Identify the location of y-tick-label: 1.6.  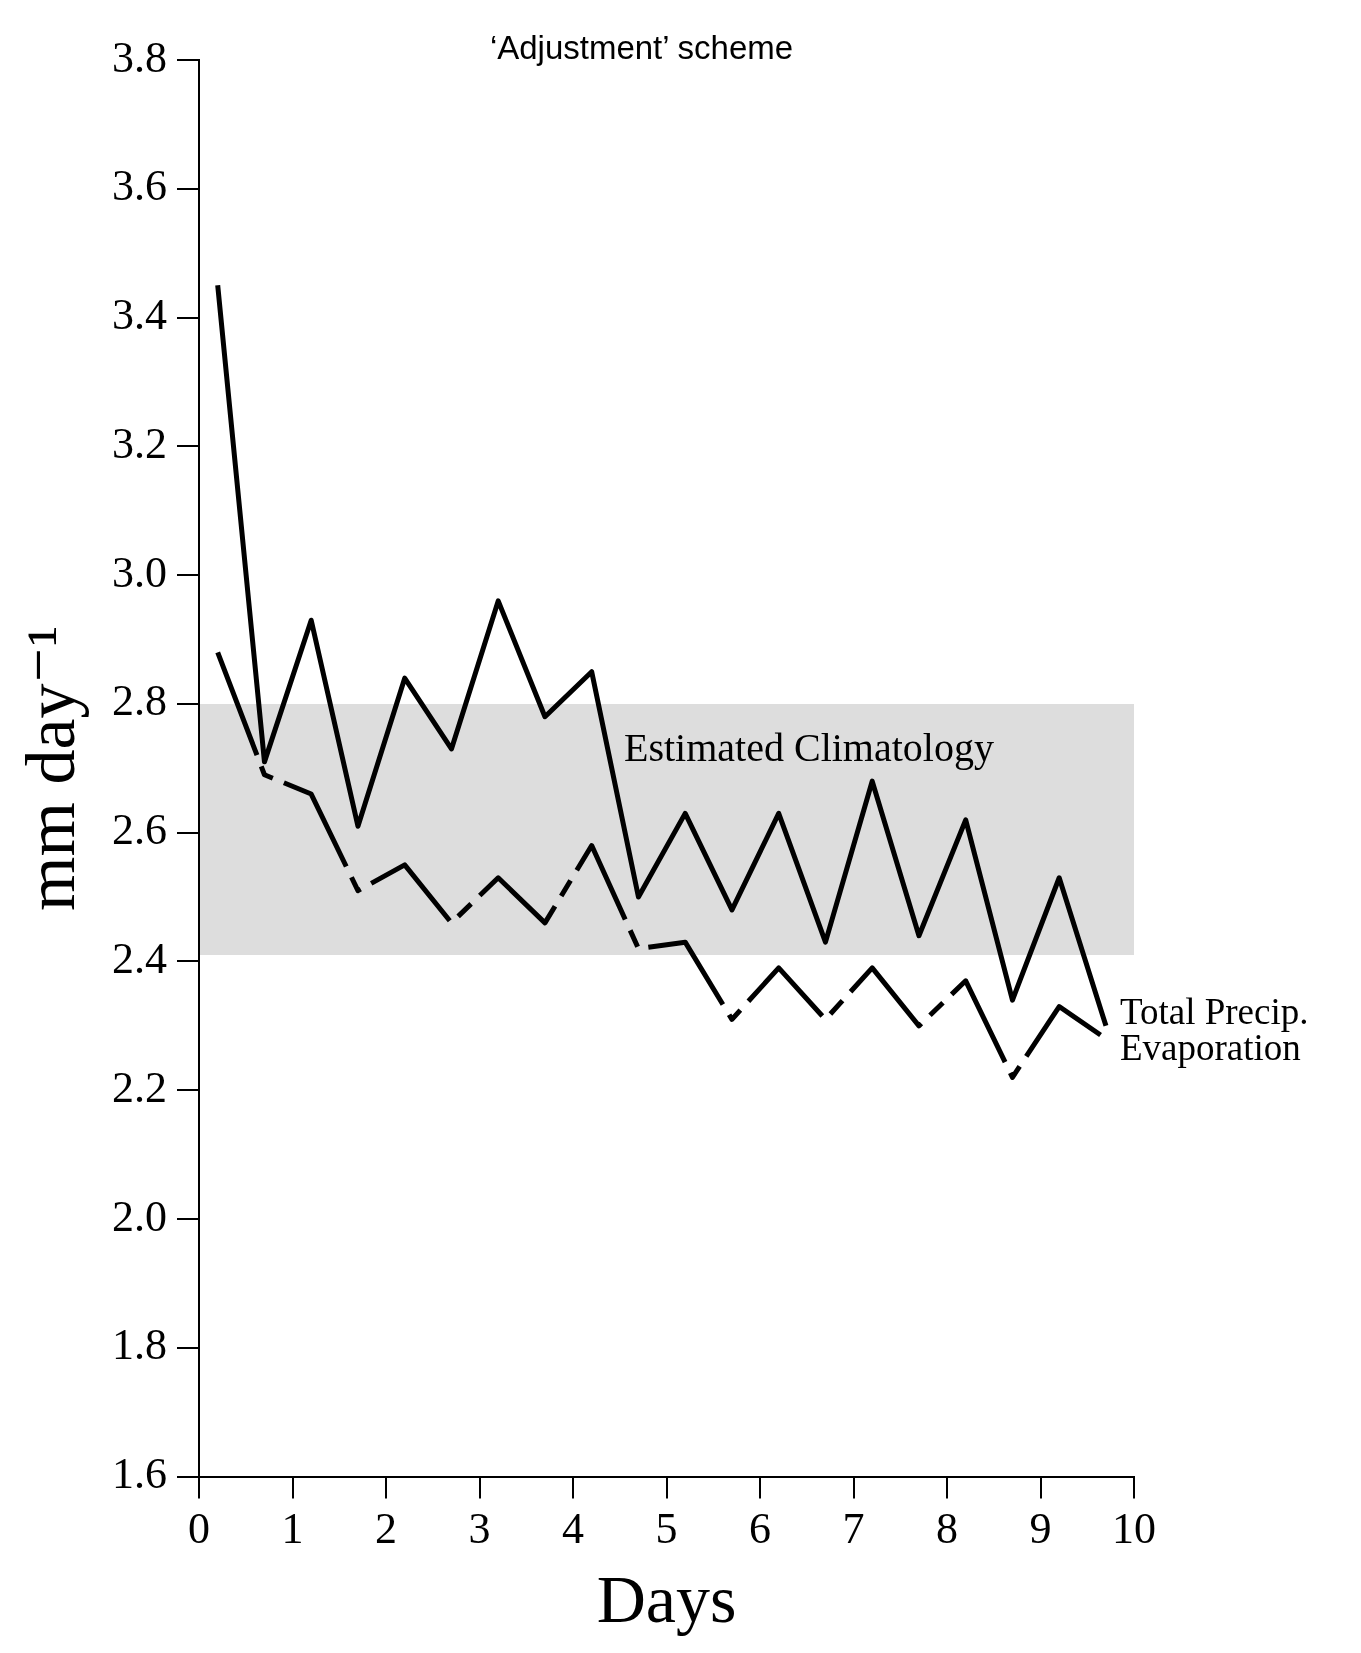
(139, 1474).